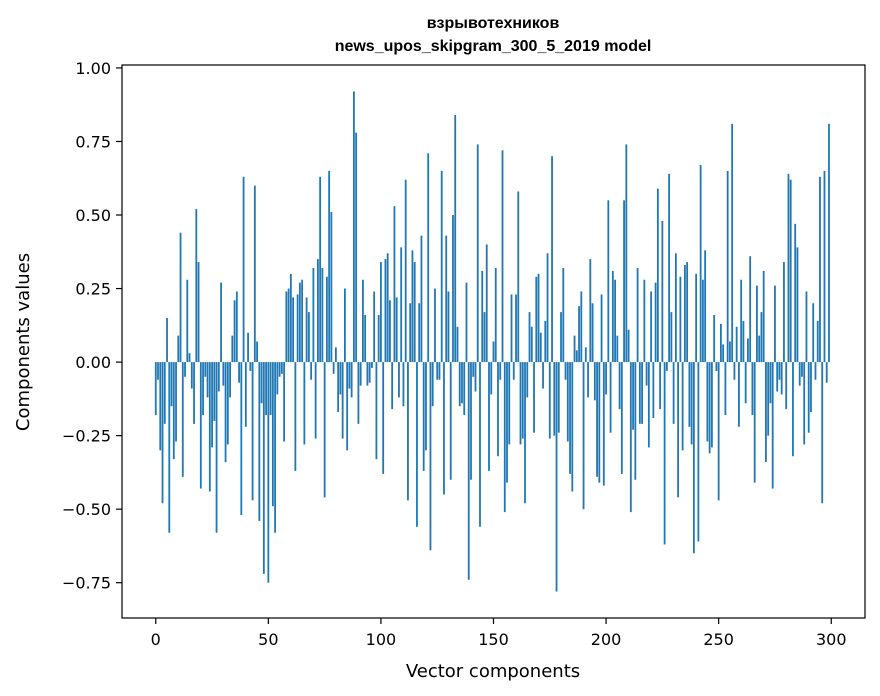  I want to click on x-tick-label: 300, so click(831, 639).